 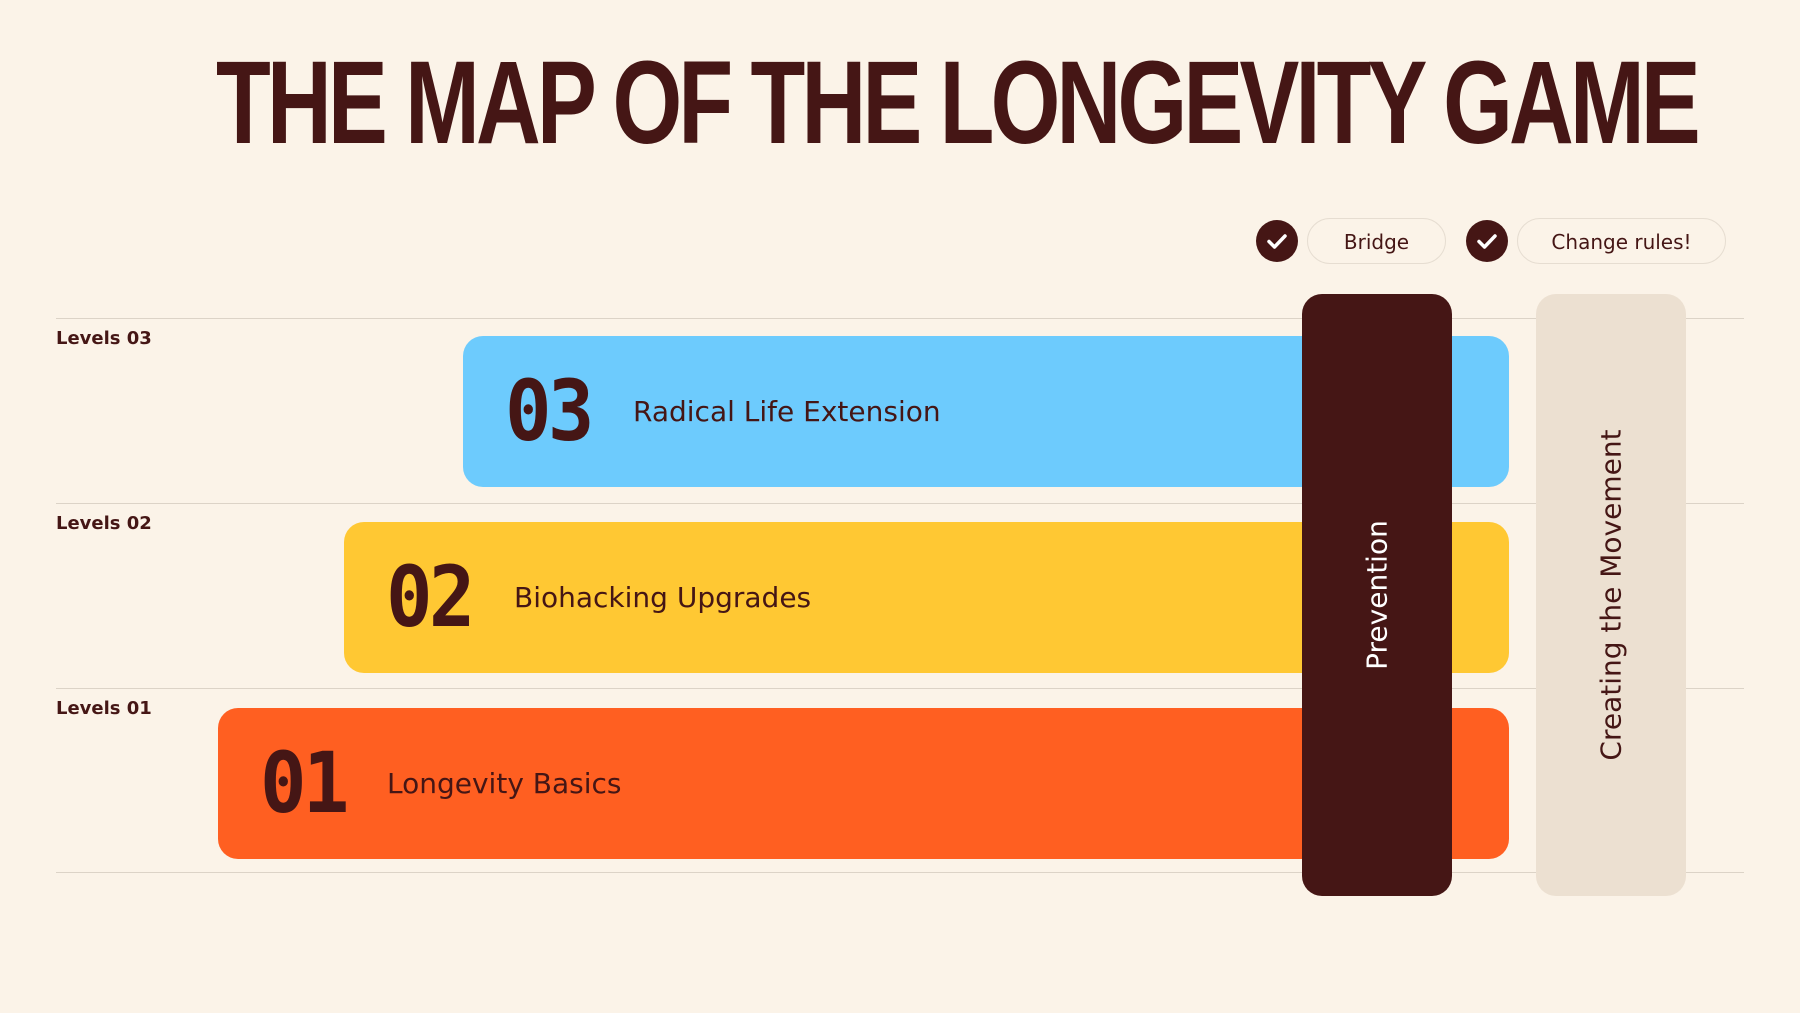 I want to click on level-01-name: Longevity Basics, so click(x=504, y=783).